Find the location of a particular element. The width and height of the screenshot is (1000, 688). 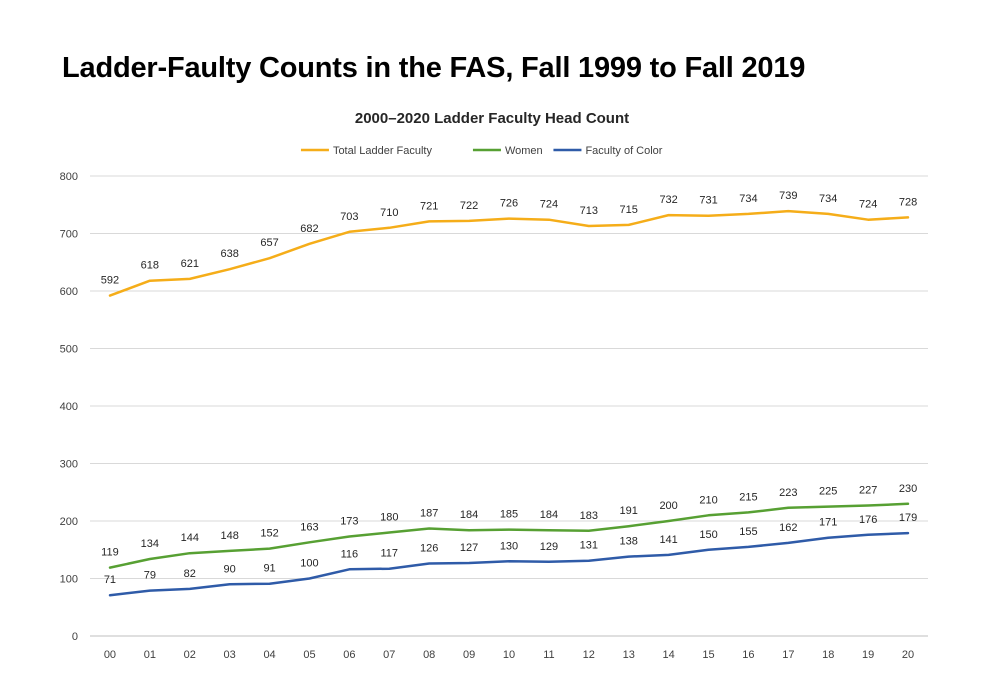

legend-label: Faculty of Color is located at coordinates (623, 151).